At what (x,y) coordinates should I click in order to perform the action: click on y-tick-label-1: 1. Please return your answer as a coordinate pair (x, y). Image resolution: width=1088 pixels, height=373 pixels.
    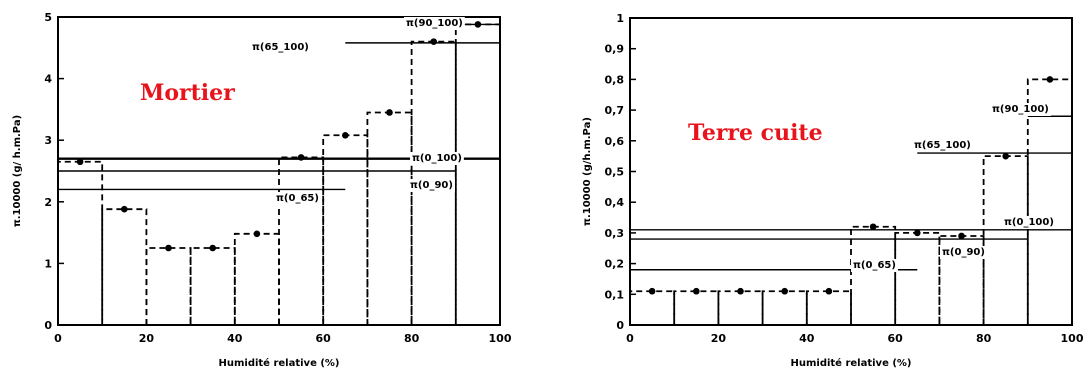
    Looking at the image, I should click on (48, 263).